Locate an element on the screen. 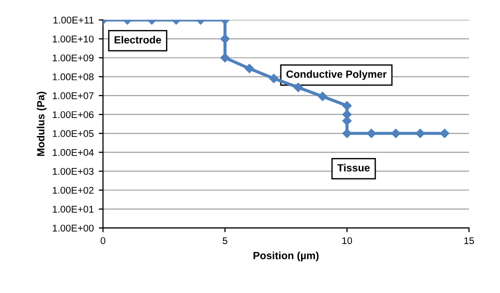  y-tick-label: 1.00E+03 is located at coordinates (73, 171).